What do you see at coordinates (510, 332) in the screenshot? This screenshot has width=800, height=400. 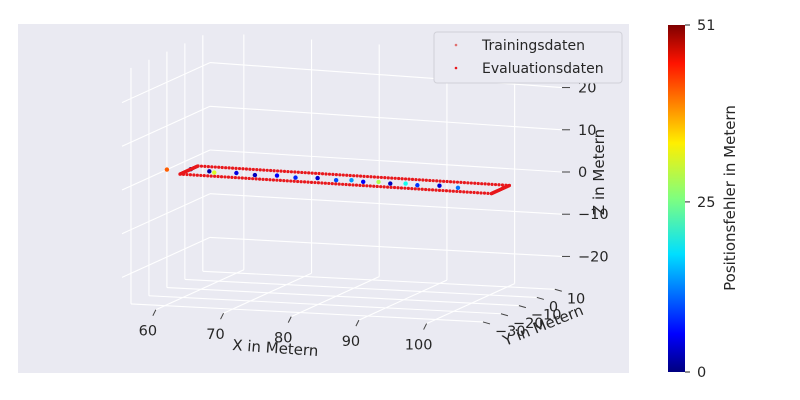 I see `y-tick-label: −30` at bounding box center [510, 332].